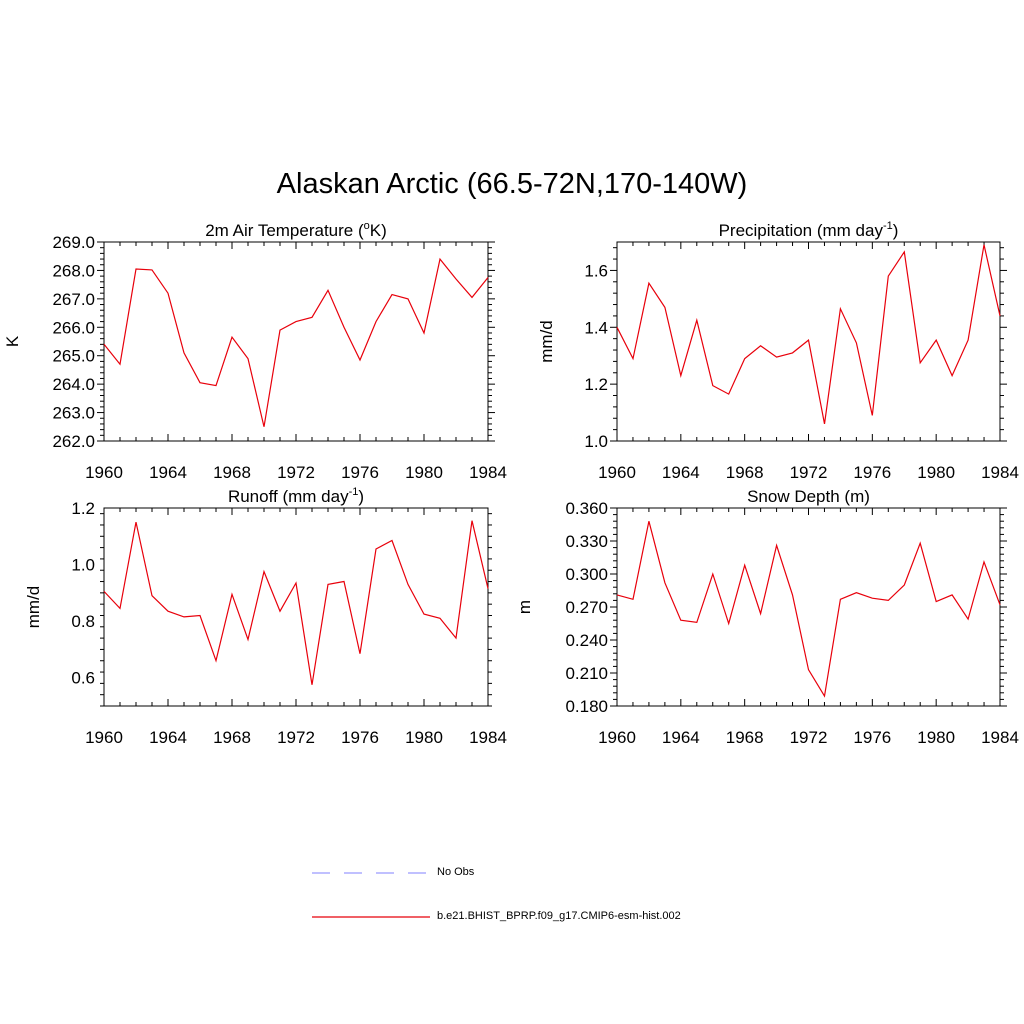 This screenshot has height=1024, width=1024. What do you see at coordinates (617, 737) in the screenshot?
I see `panel-4-xtick-label: 1960` at bounding box center [617, 737].